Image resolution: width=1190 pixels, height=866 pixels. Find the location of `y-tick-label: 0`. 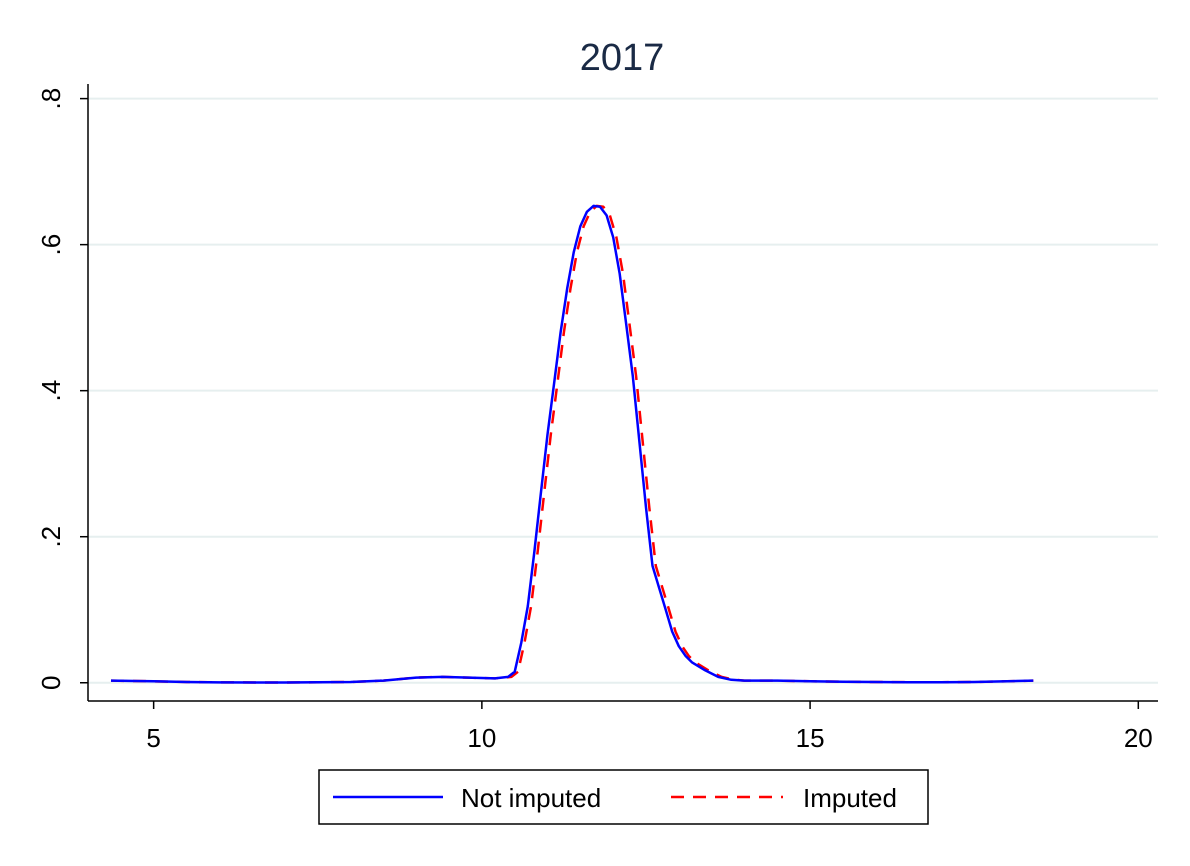

y-tick-label: 0 is located at coordinates (51, 683).